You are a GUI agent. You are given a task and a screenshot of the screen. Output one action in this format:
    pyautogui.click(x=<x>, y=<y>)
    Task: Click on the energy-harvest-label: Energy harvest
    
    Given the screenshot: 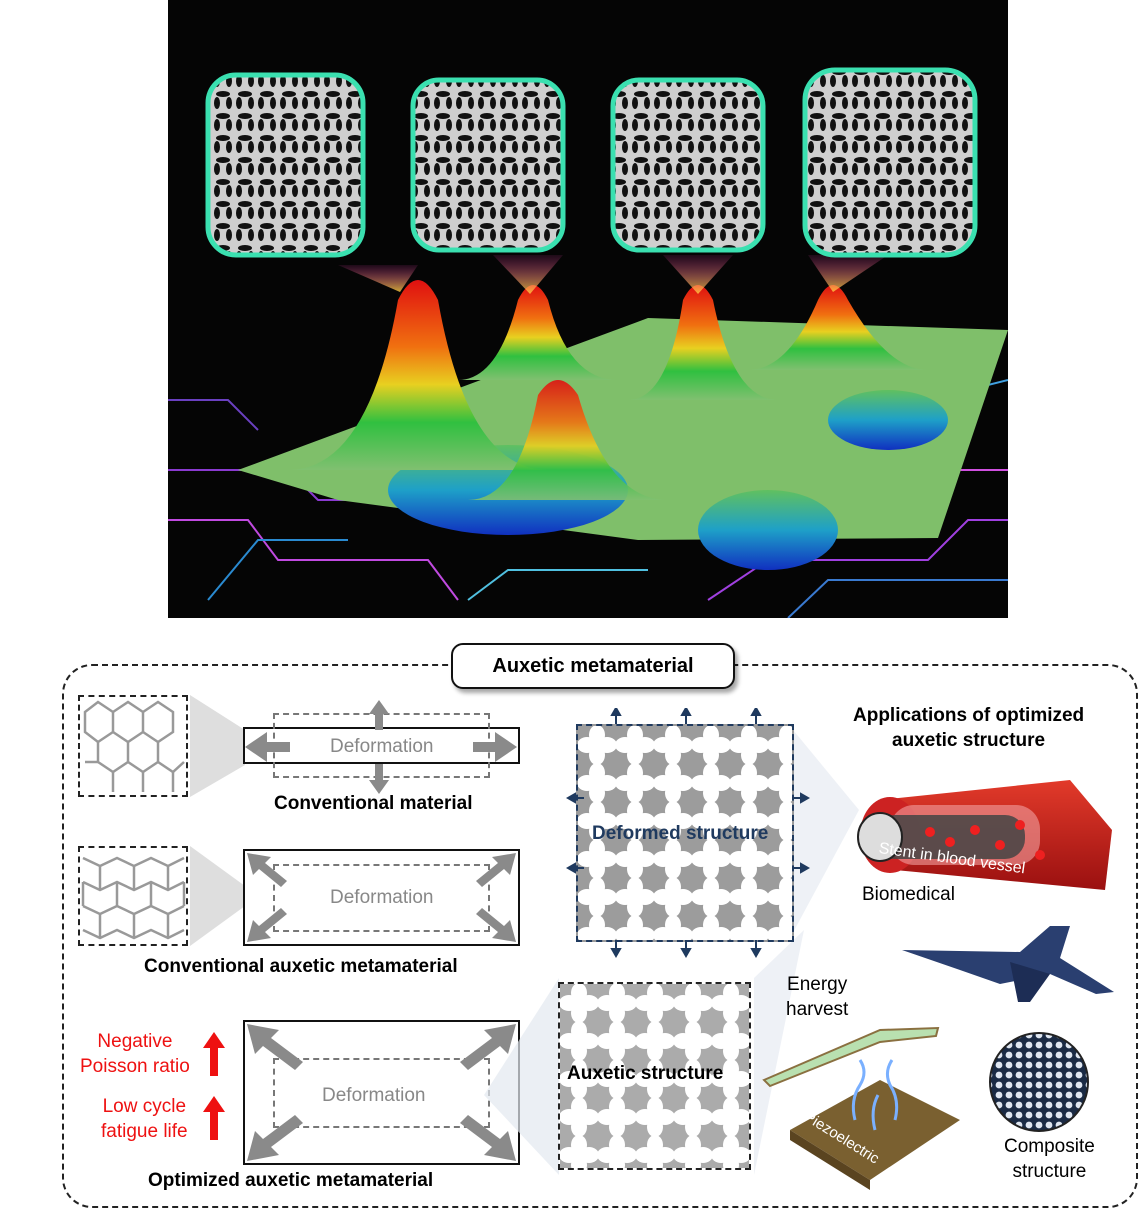 What is the action you would take?
    pyautogui.click(x=817, y=997)
    